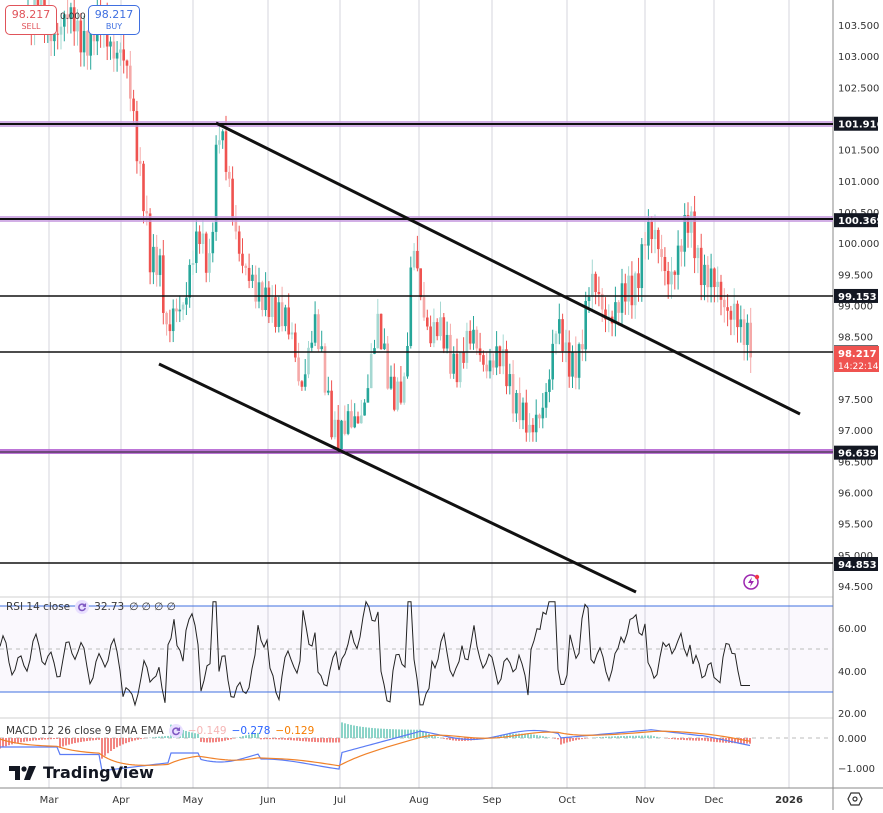 The image size is (883, 813). I want to click on price-tick: 101.000, so click(858, 182).